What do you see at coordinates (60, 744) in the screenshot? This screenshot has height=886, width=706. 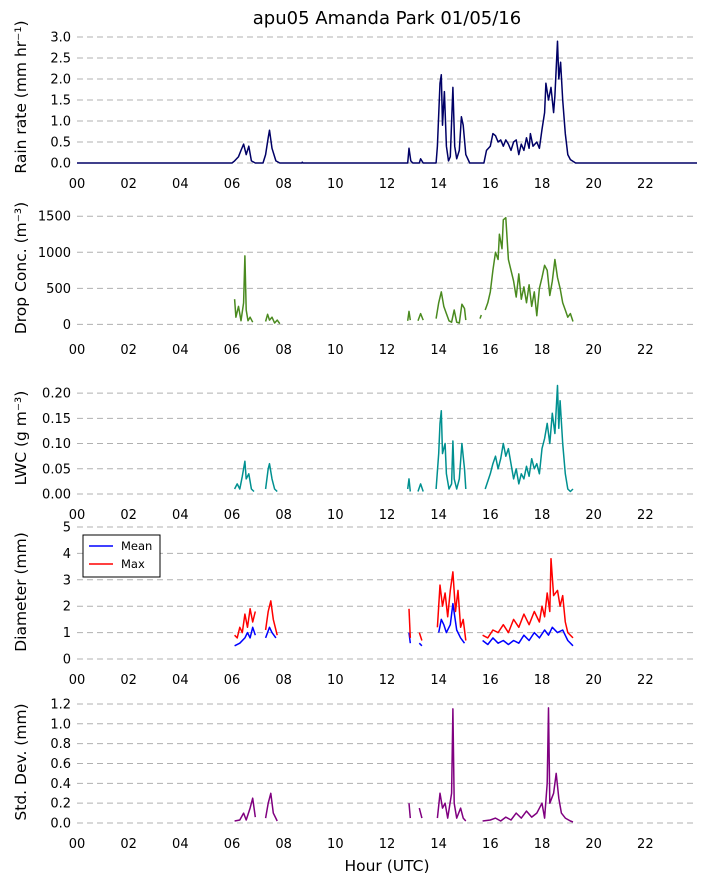 I see `y-tick-label: 0.8` at bounding box center [60, 744].